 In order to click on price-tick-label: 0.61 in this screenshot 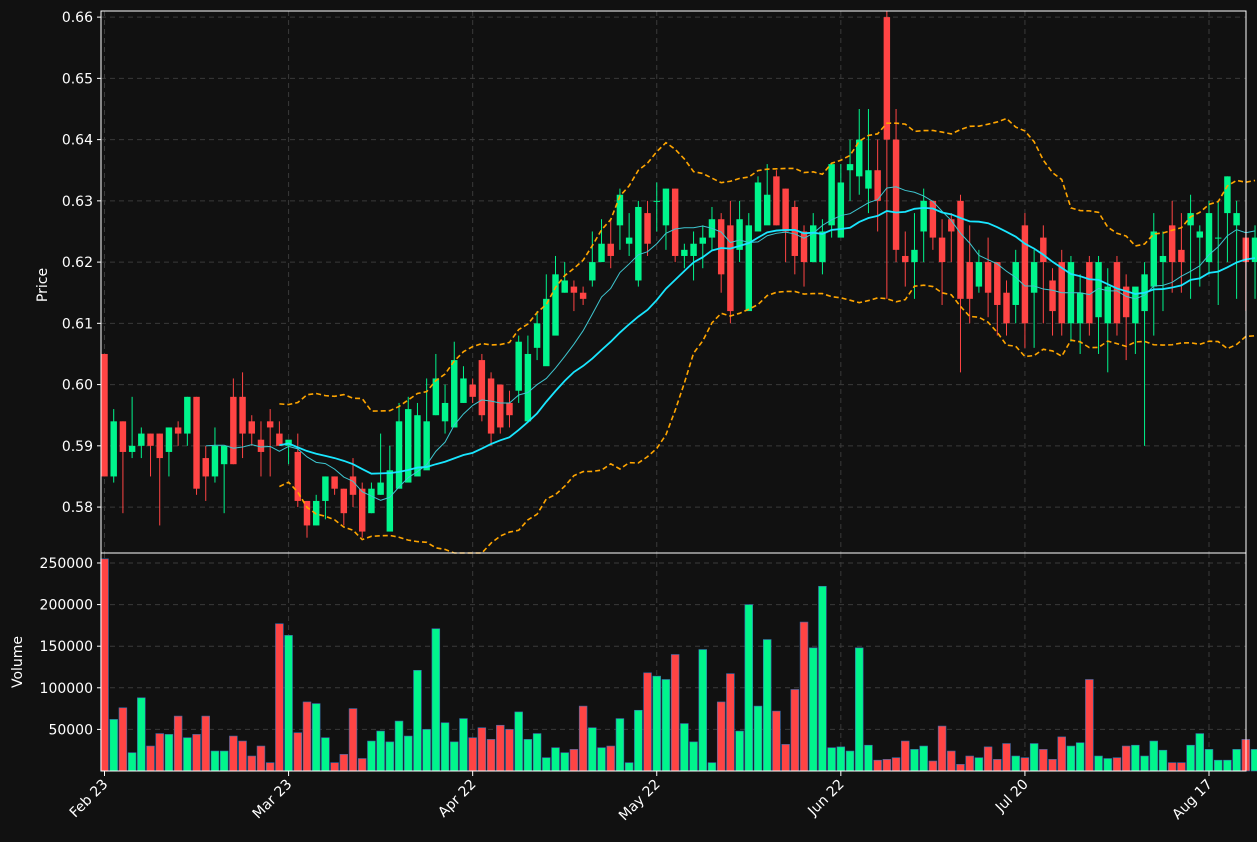, I will do `click(77, 324)`.